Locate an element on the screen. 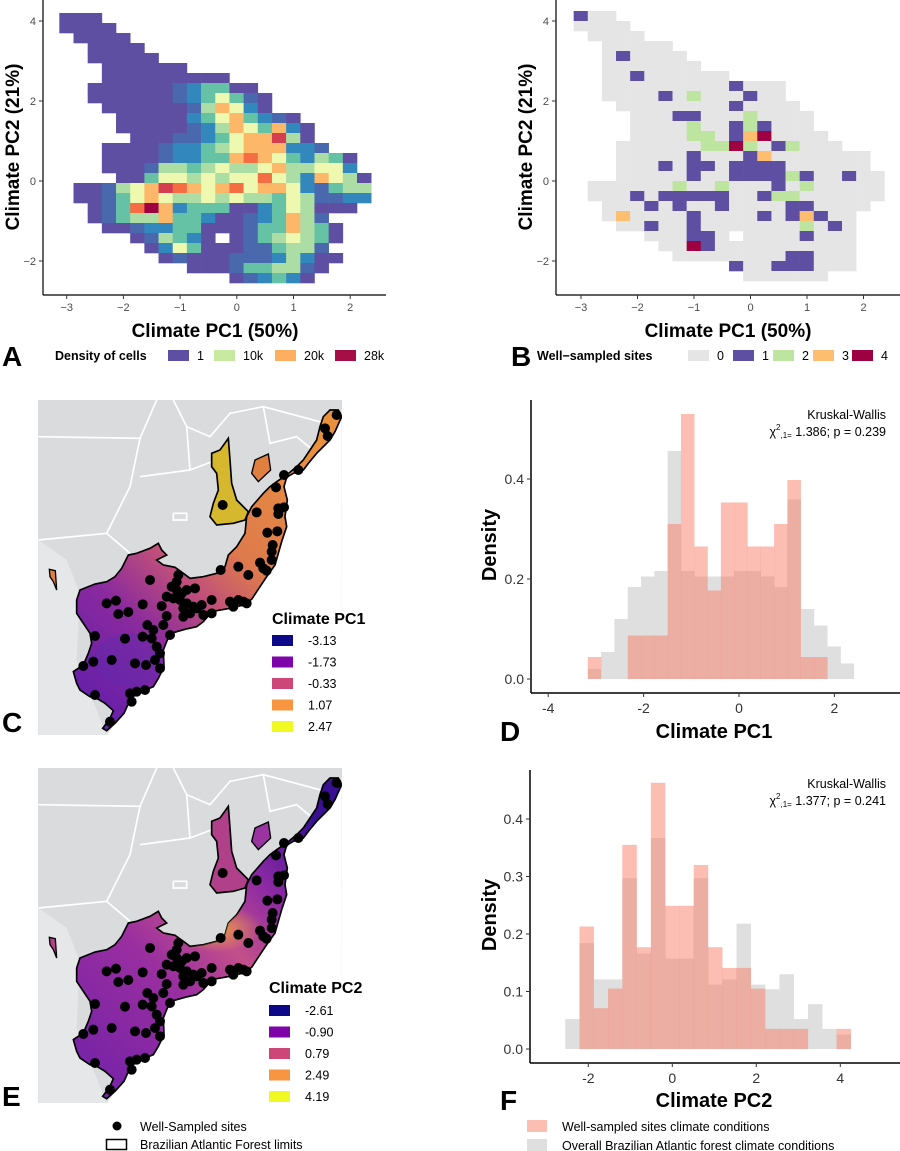 The height and width of the screenshot is (1151, 900). map-legend-pc2: -2.61 -0.90 0.79 2.49 4.19 is located at coordinates (301, 1054).